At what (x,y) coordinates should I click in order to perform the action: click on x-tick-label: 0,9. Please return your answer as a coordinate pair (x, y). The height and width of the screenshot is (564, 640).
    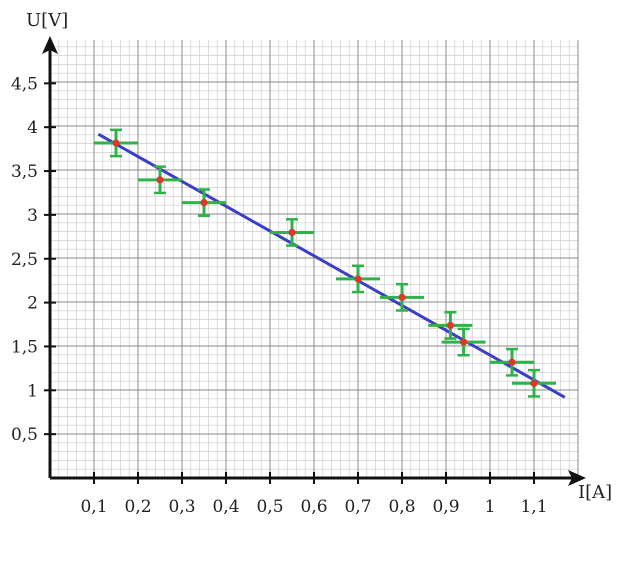
    Looking at the image, I should click on (445, 507).